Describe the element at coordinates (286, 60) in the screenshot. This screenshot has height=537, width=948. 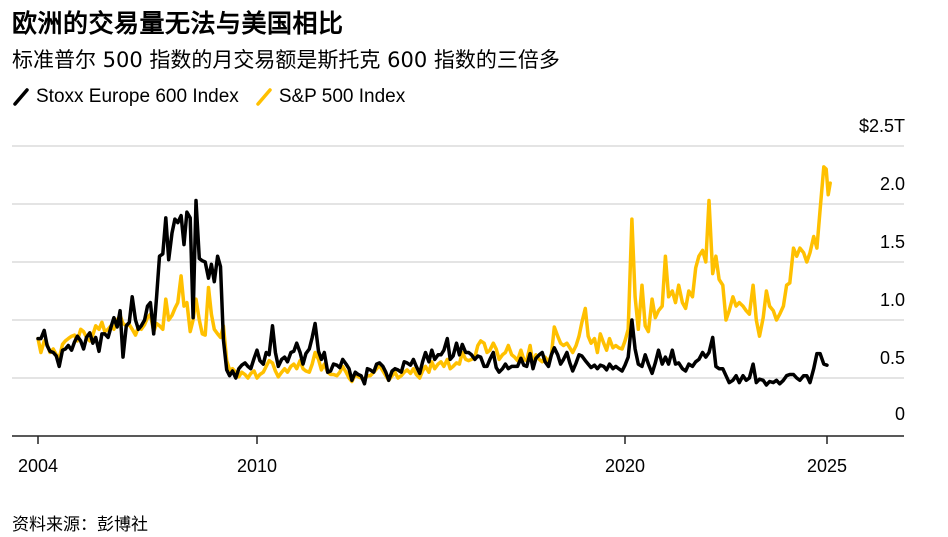
I see `chart-subtitle: 标准普尔 500 指数的月交易额是斯托克 600 指数的三倍多` at that location.